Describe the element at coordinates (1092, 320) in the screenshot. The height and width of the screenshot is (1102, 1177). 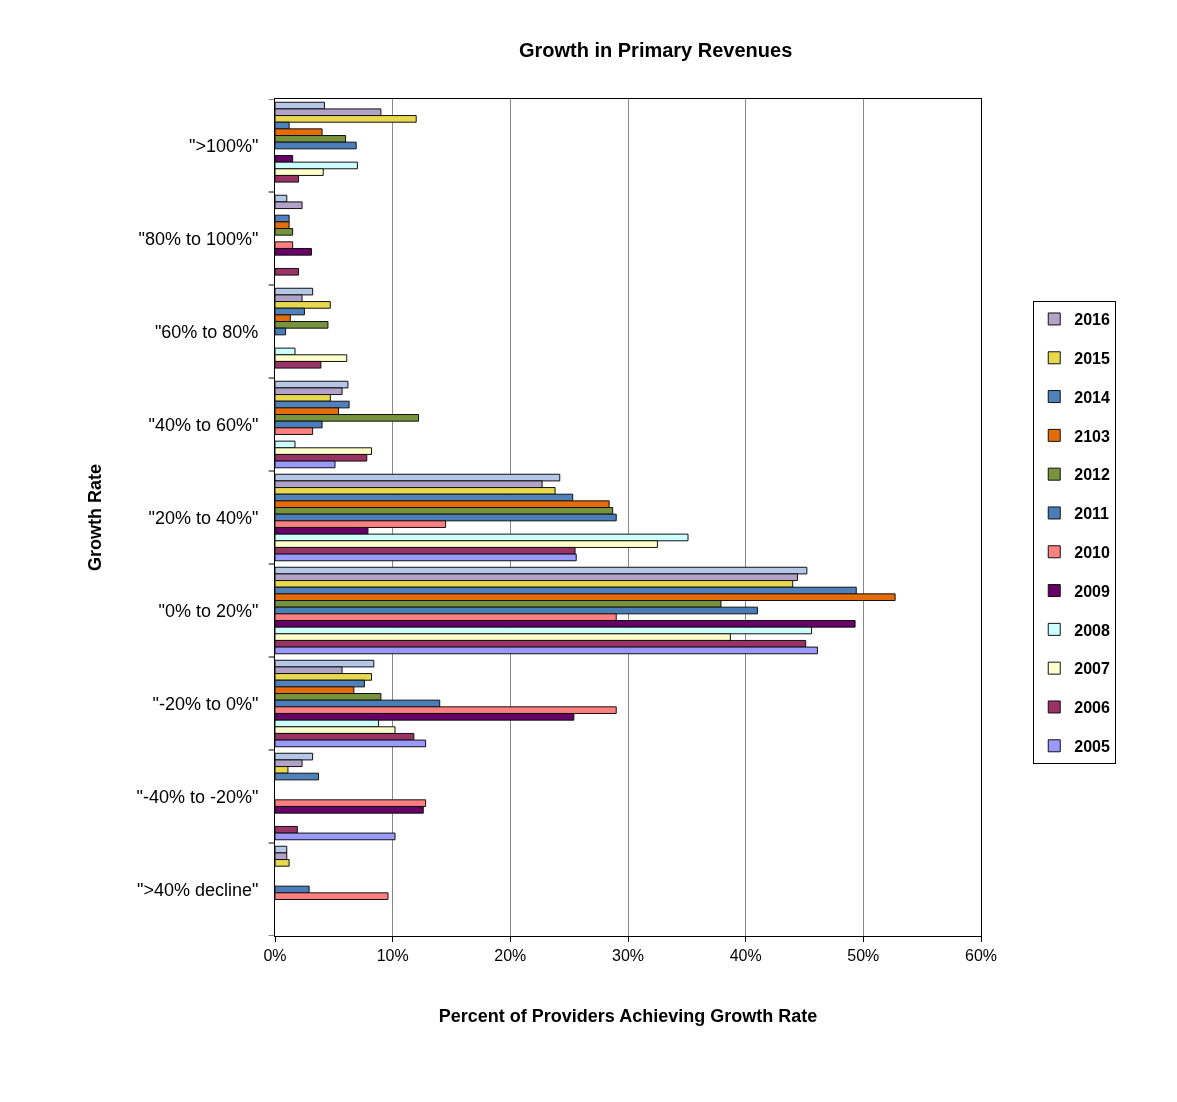
I see `legend-label: 2016` at that location.